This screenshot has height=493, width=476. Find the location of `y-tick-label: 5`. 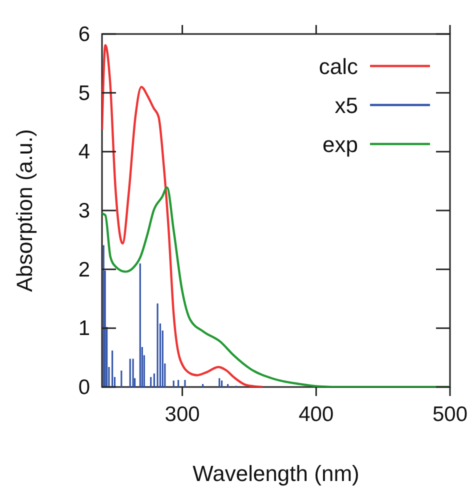

y-tick-label: 5 is located at coordinates (84, 93).